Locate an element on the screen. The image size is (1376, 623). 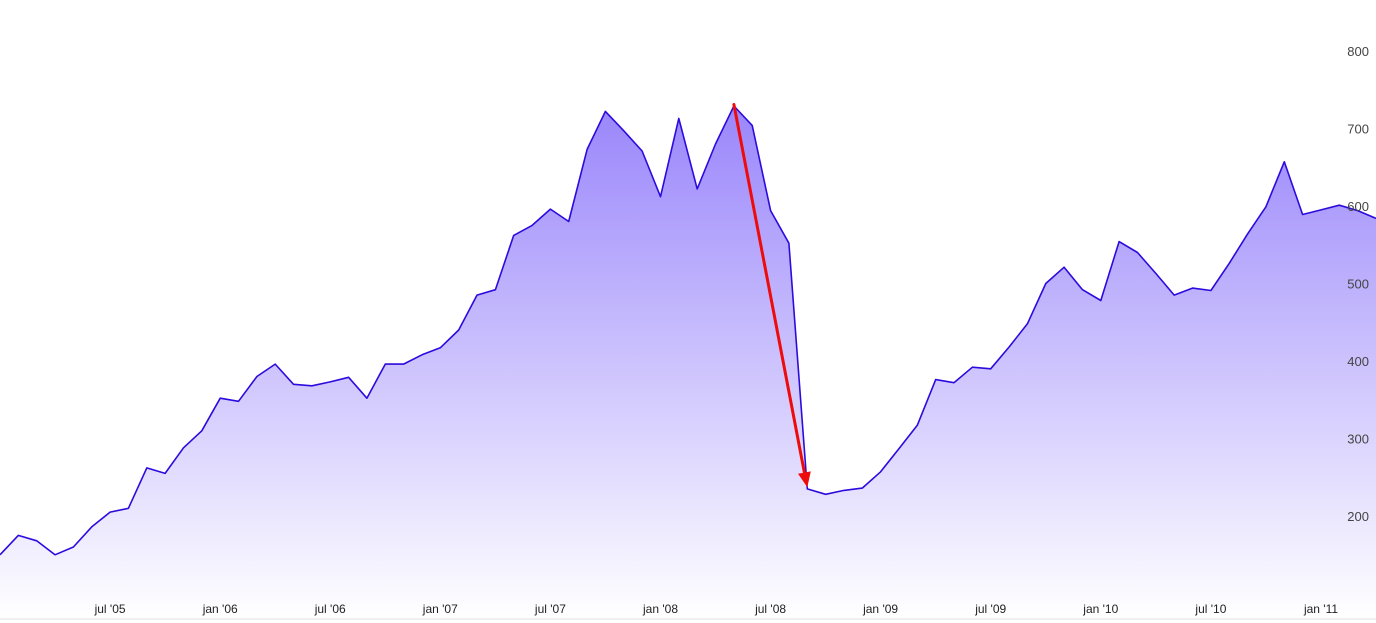
y-tick-label: 700 is located at coordinates (1358, 129).